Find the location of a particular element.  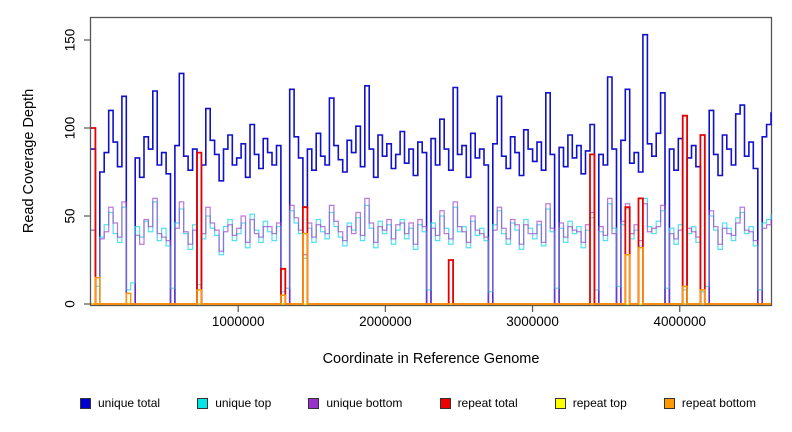

legend-label: repeat total is located at coordinates (487, 403).